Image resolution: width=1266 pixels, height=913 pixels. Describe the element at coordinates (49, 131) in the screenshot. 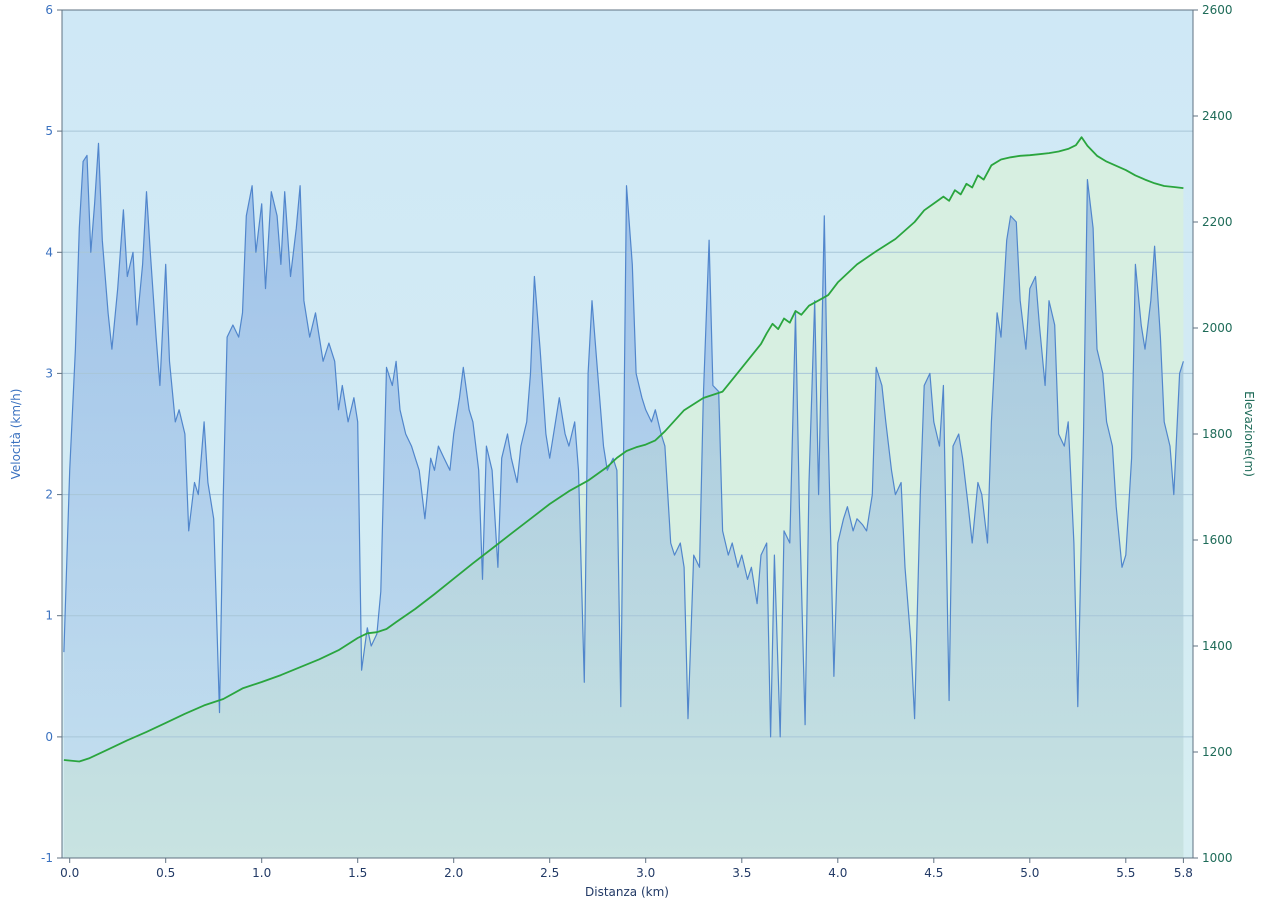

I see `left-axis-tick-label: 5` at that location.